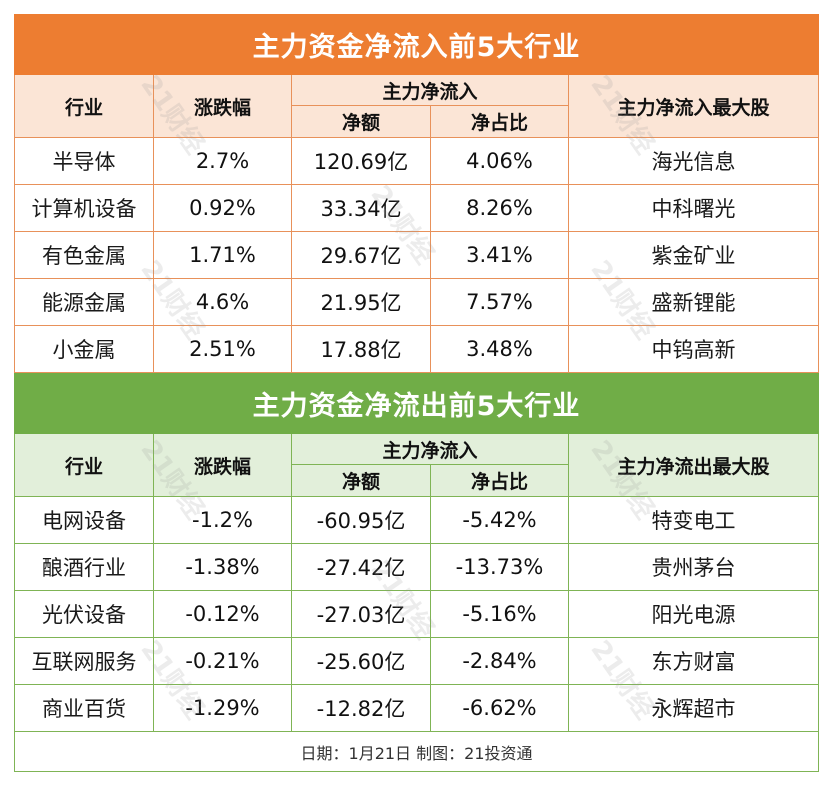 Image resolution: width=832 pixels, height=788 pixels. Describe the element at coordinates (499, 255) in the screenshot. I see `net-ratio-cell: 3.41%` at that location.